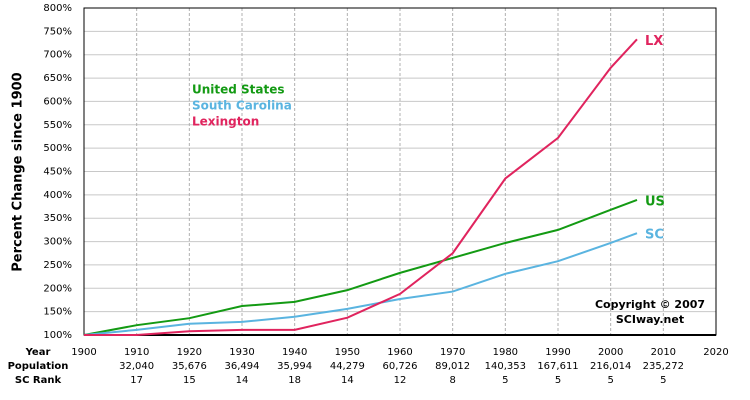 The image size is (750, 400). Describe the element at coordinates (241, 352) in the screenshot. I see `x-tick-label: 1930` at that location.